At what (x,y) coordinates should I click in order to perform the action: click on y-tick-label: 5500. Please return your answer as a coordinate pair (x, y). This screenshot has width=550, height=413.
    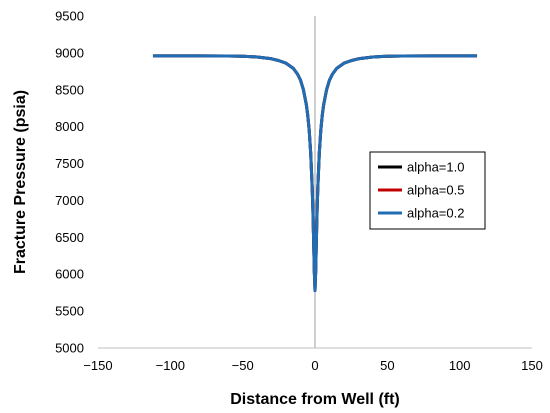
    Looking at the image, I should click on (69, 311).